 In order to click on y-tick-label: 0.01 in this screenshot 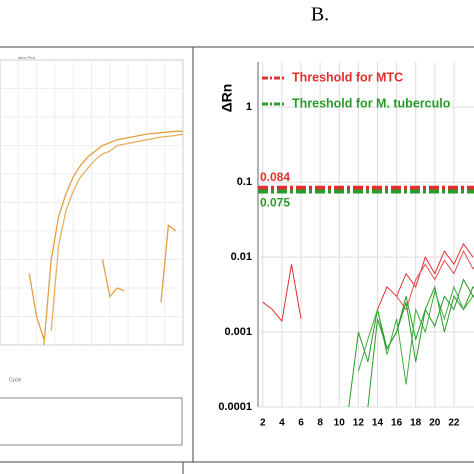, I will do `click(241, 257)`.